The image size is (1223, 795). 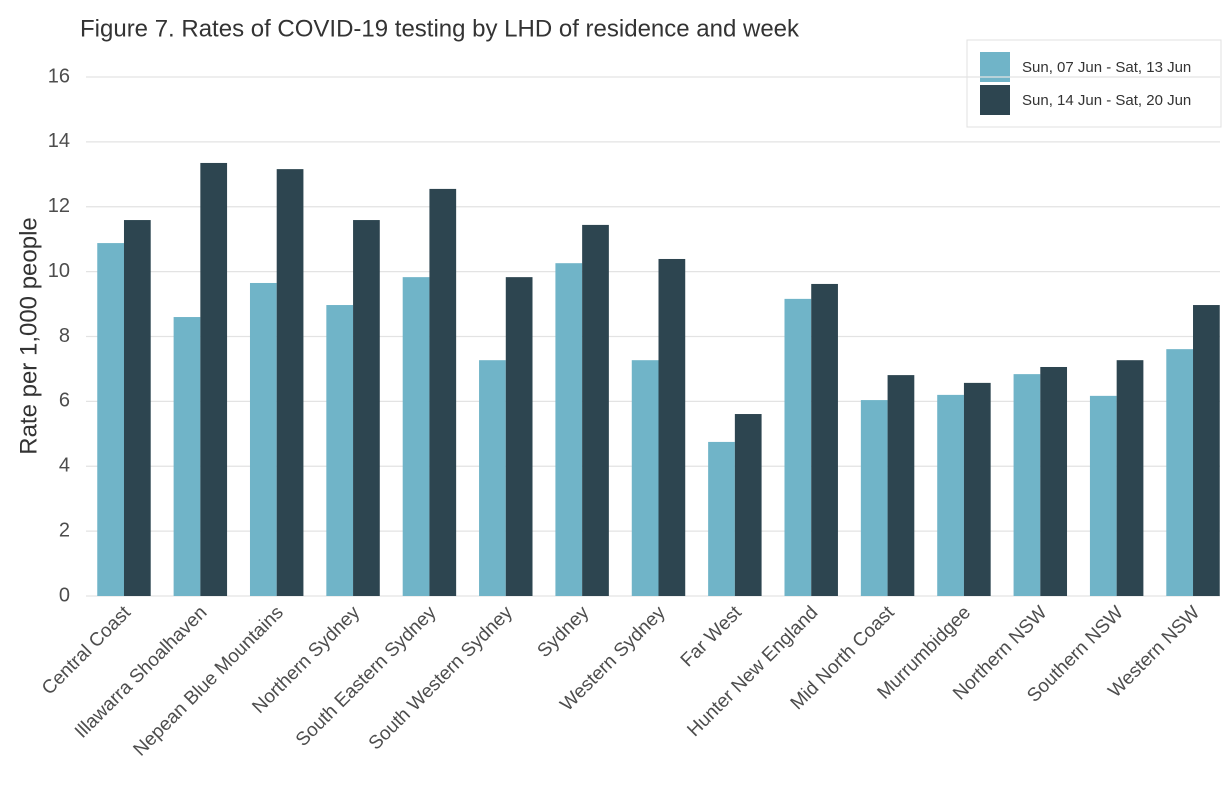 What do you see at coordinates (1106, 100) in the screenshot?
I see `legend-label: Sun, 14 Jun - Sat, 20 Jun` at bounding box center [1106, 100].